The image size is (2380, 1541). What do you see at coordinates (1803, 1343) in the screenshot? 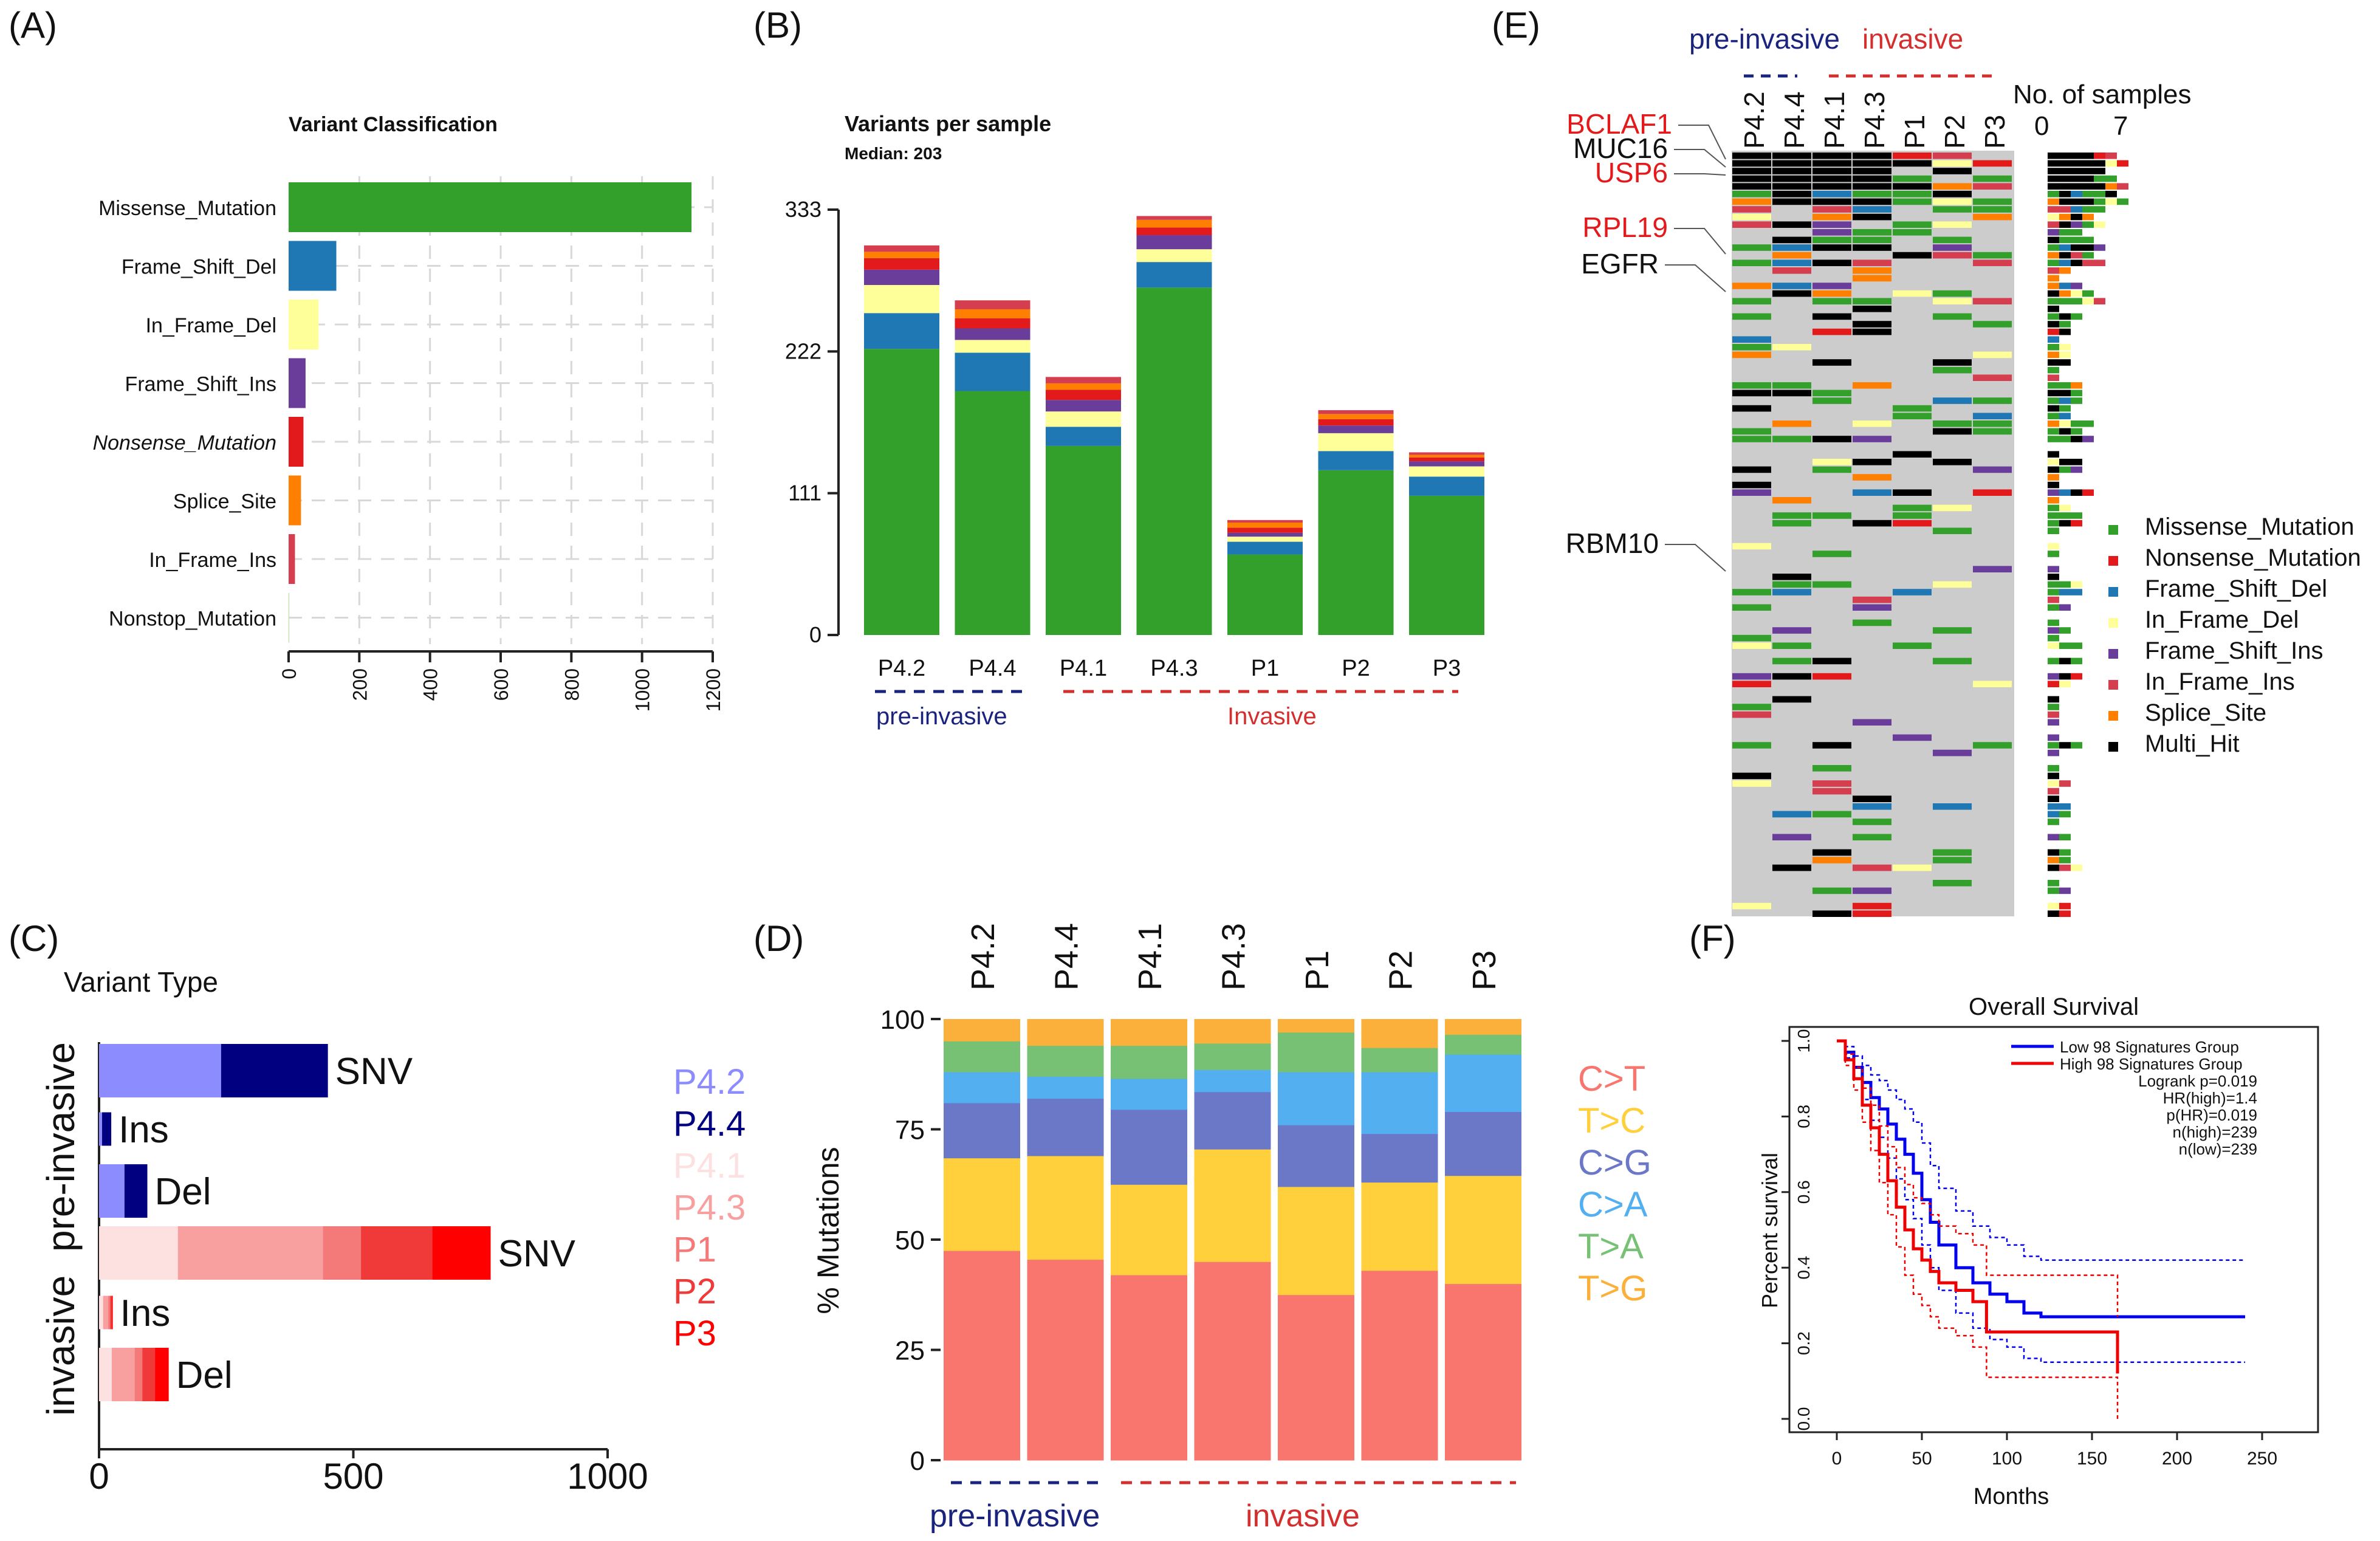
I see `panel-f-y-tick-label: 0.2` at bounding box center [1803, 1343].